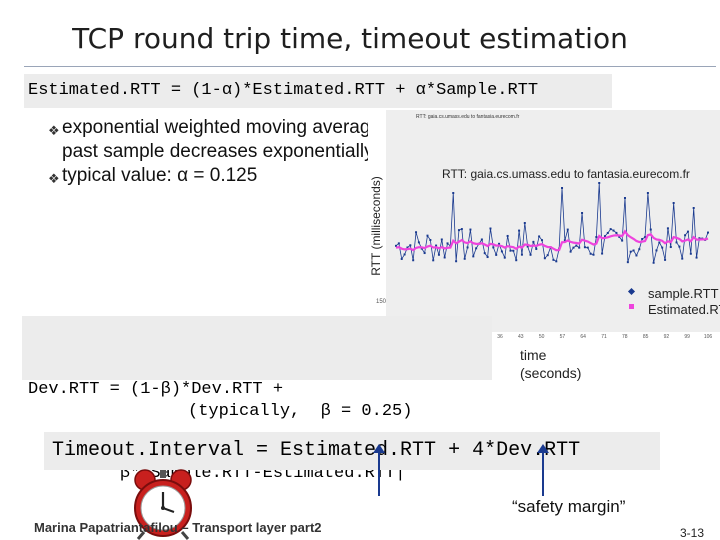 This screenshot has width=720, height=540. I want to click on beta-typical-value: (typically, β = 0.25), so click(300, 411).